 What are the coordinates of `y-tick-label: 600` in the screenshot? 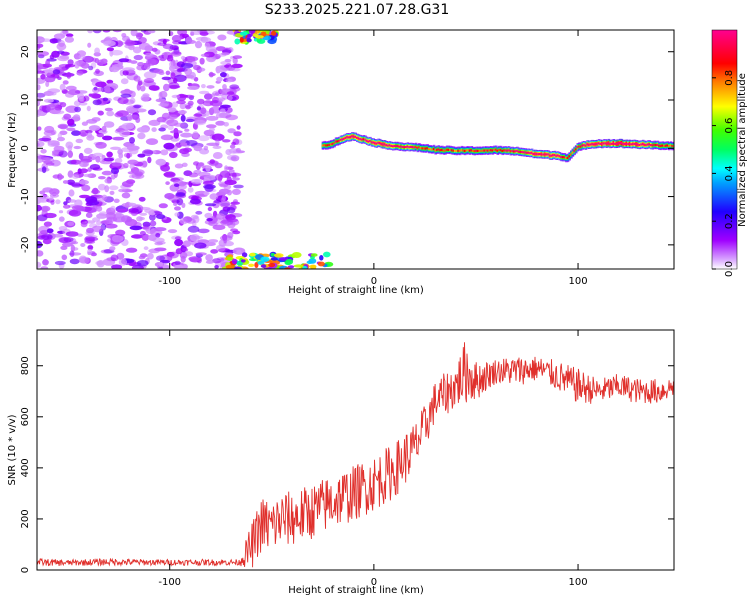 It's located at (25, 416).